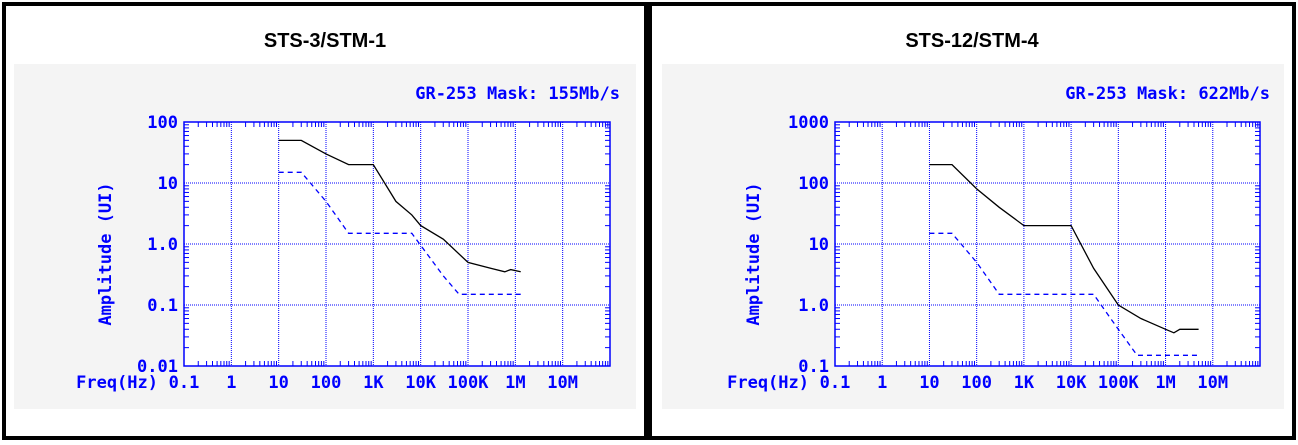 This screenshot has height=445, width=1298. I want to click on chart-subtitle: GR-253 Mask: 155Mb/s, so click(517, 94).